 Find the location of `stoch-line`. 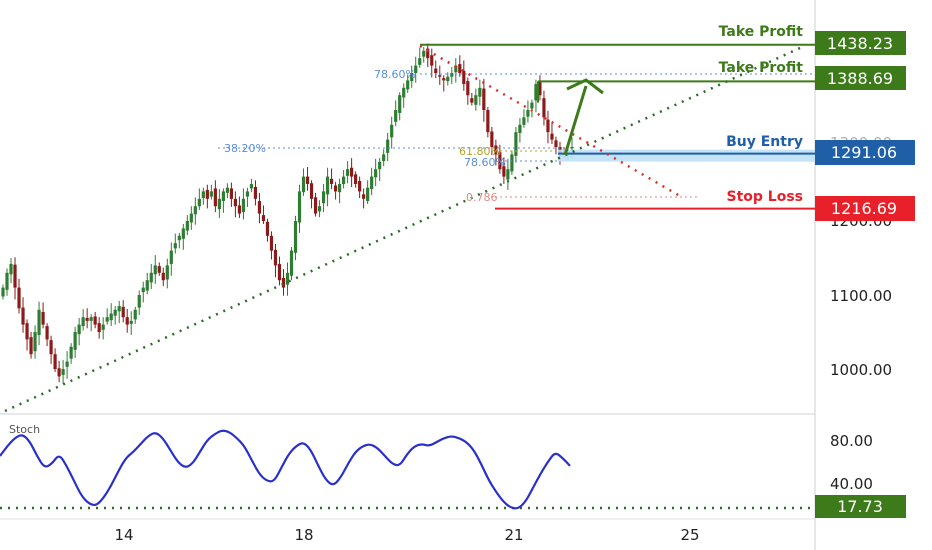

stoch-line is located at coordinates (285, 469).